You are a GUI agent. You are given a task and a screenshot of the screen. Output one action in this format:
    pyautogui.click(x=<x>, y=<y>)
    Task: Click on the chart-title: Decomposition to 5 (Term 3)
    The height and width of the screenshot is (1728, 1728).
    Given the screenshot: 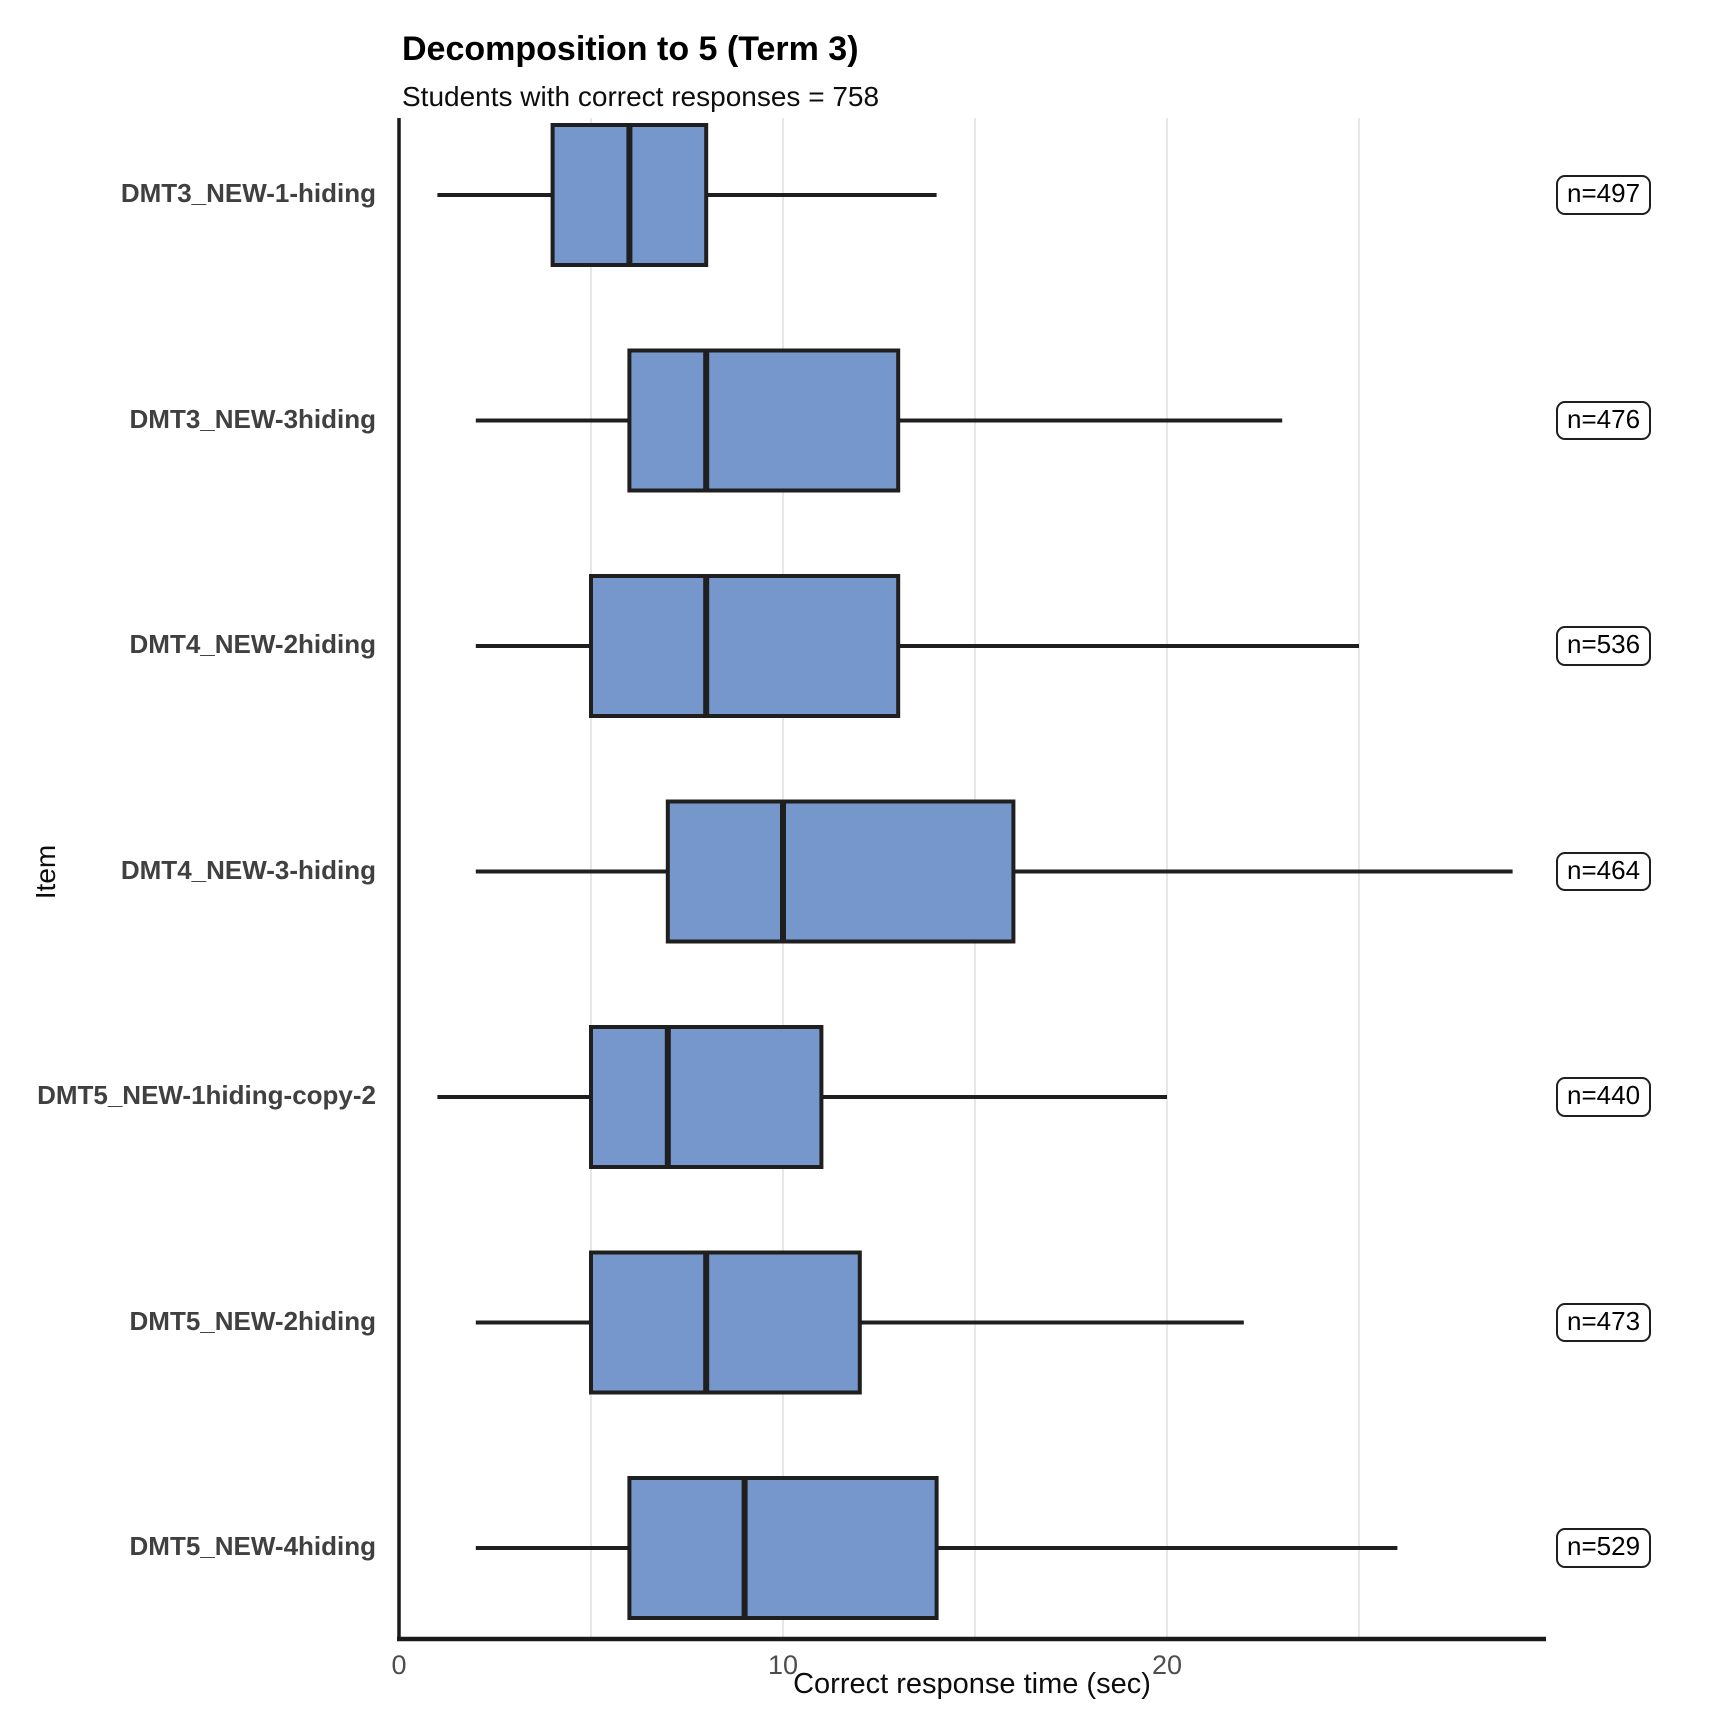 What is the action you would take?
    pyautogui.click(x=630, y=49)
    